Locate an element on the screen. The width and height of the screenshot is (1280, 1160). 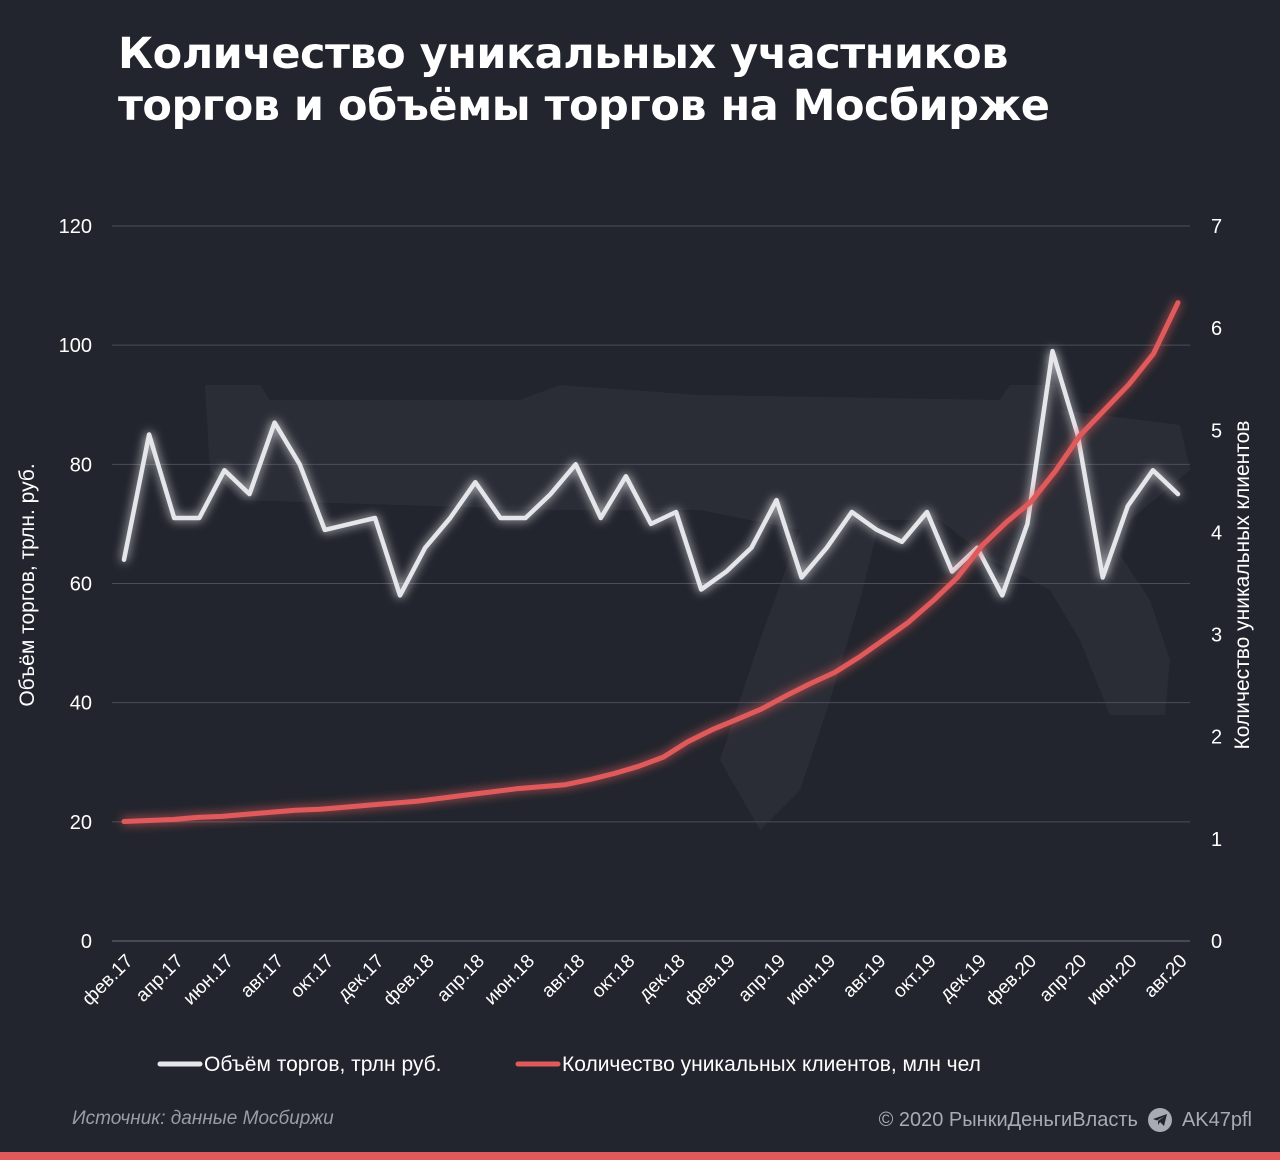
right-tick-label: 2 is located at coordinates (1216, 738).